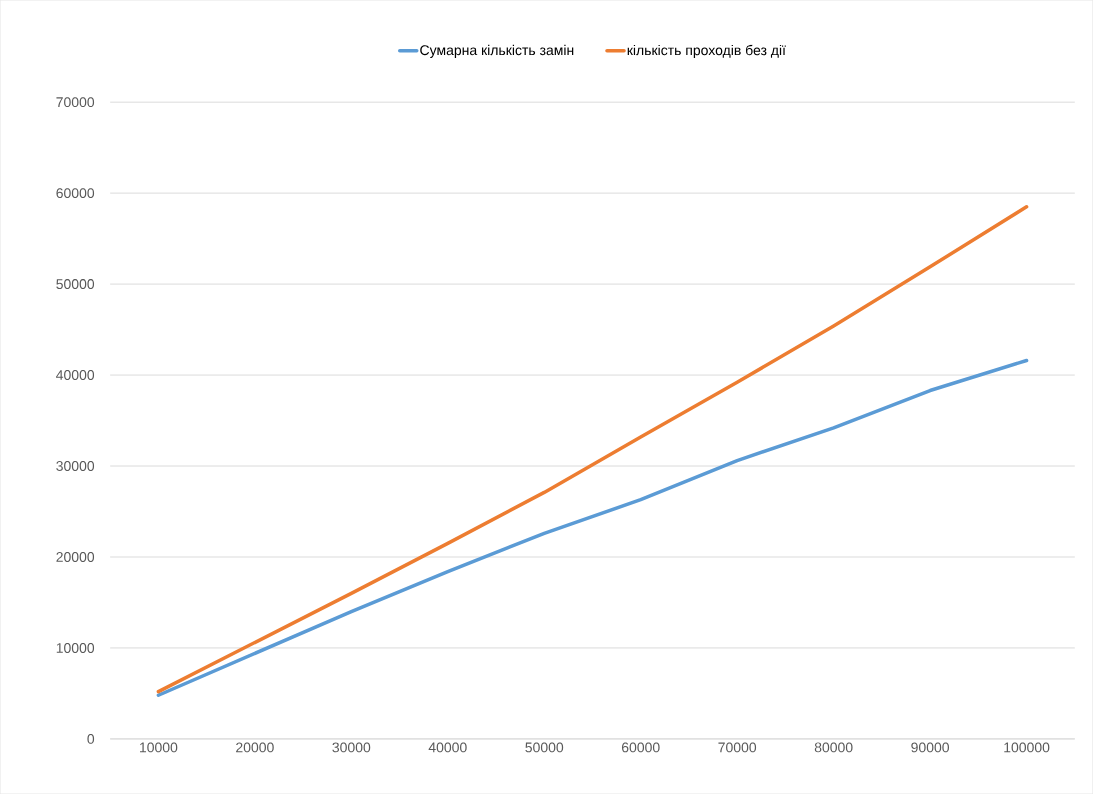  I want to click on x-tick-label: 70000, so click(737, 747).